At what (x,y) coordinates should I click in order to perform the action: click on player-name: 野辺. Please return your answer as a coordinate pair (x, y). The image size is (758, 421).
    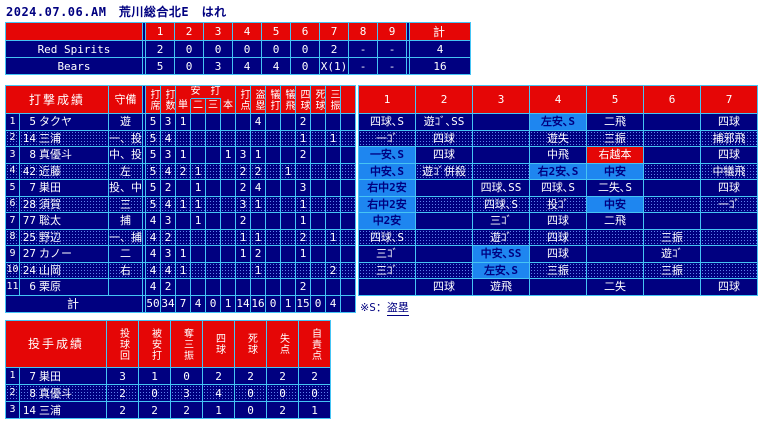
    Looking at the image, I should click on (50, 237).